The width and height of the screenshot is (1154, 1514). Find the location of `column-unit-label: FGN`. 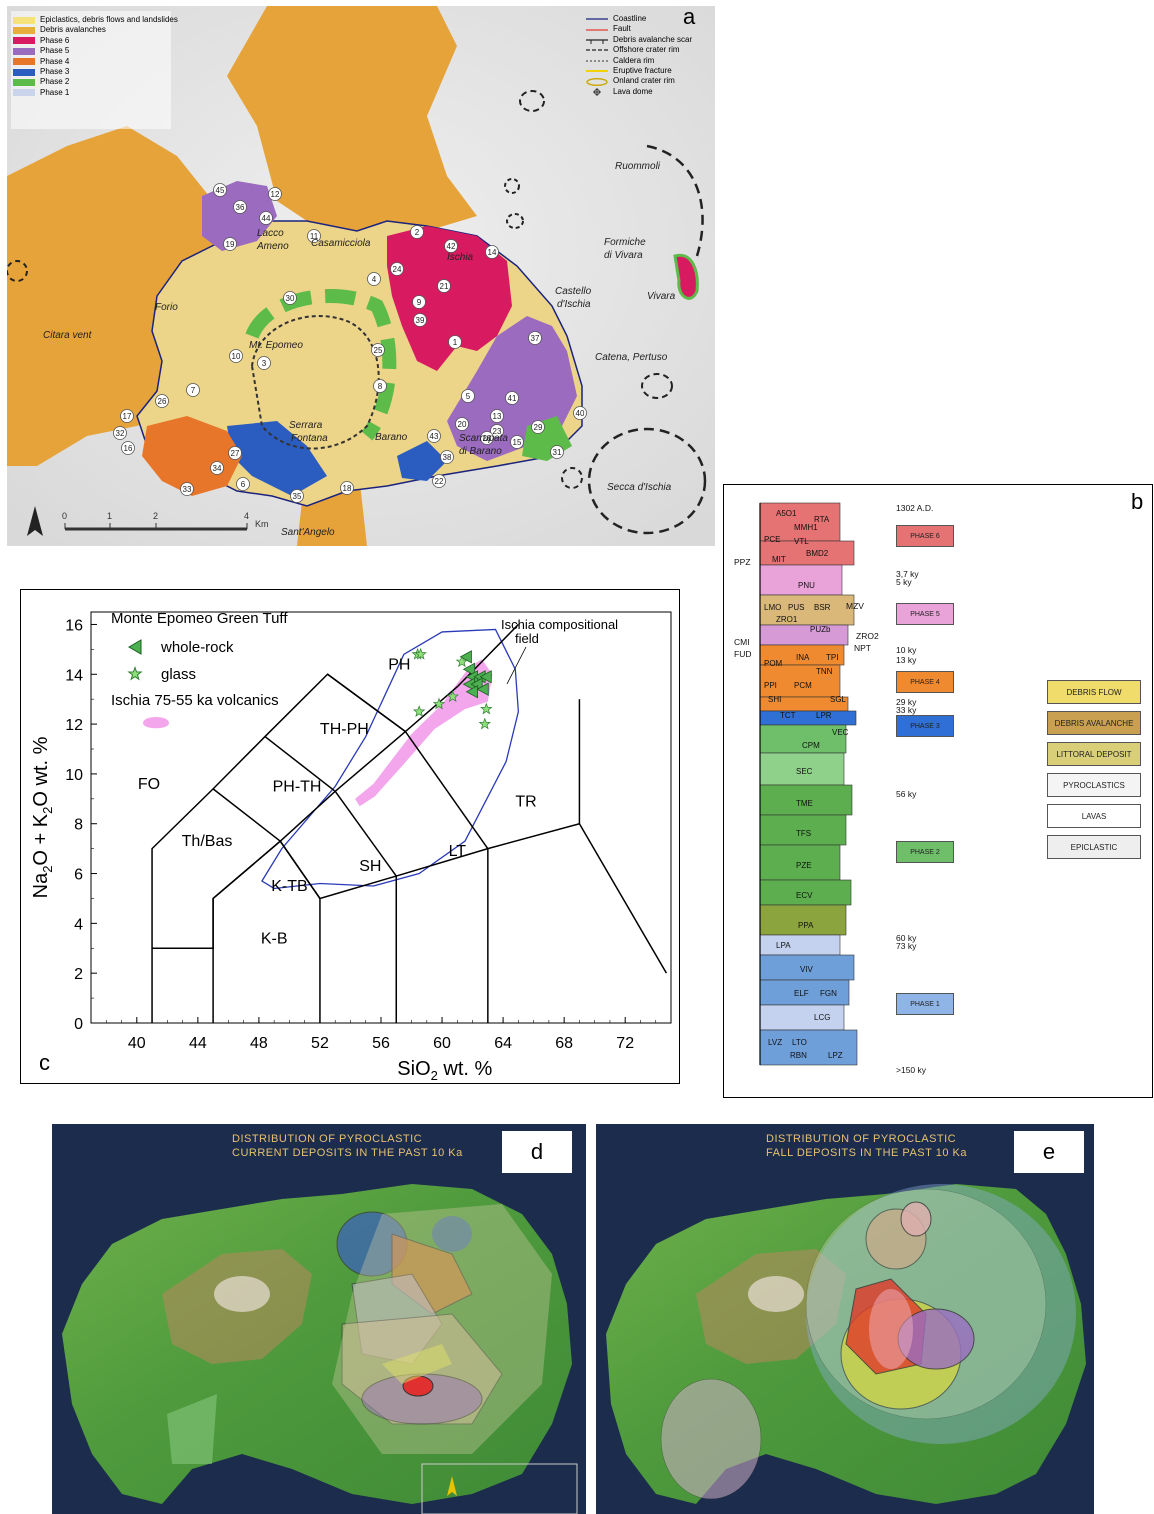

column-unit-label: FGN is located at coordinates (828, 993).